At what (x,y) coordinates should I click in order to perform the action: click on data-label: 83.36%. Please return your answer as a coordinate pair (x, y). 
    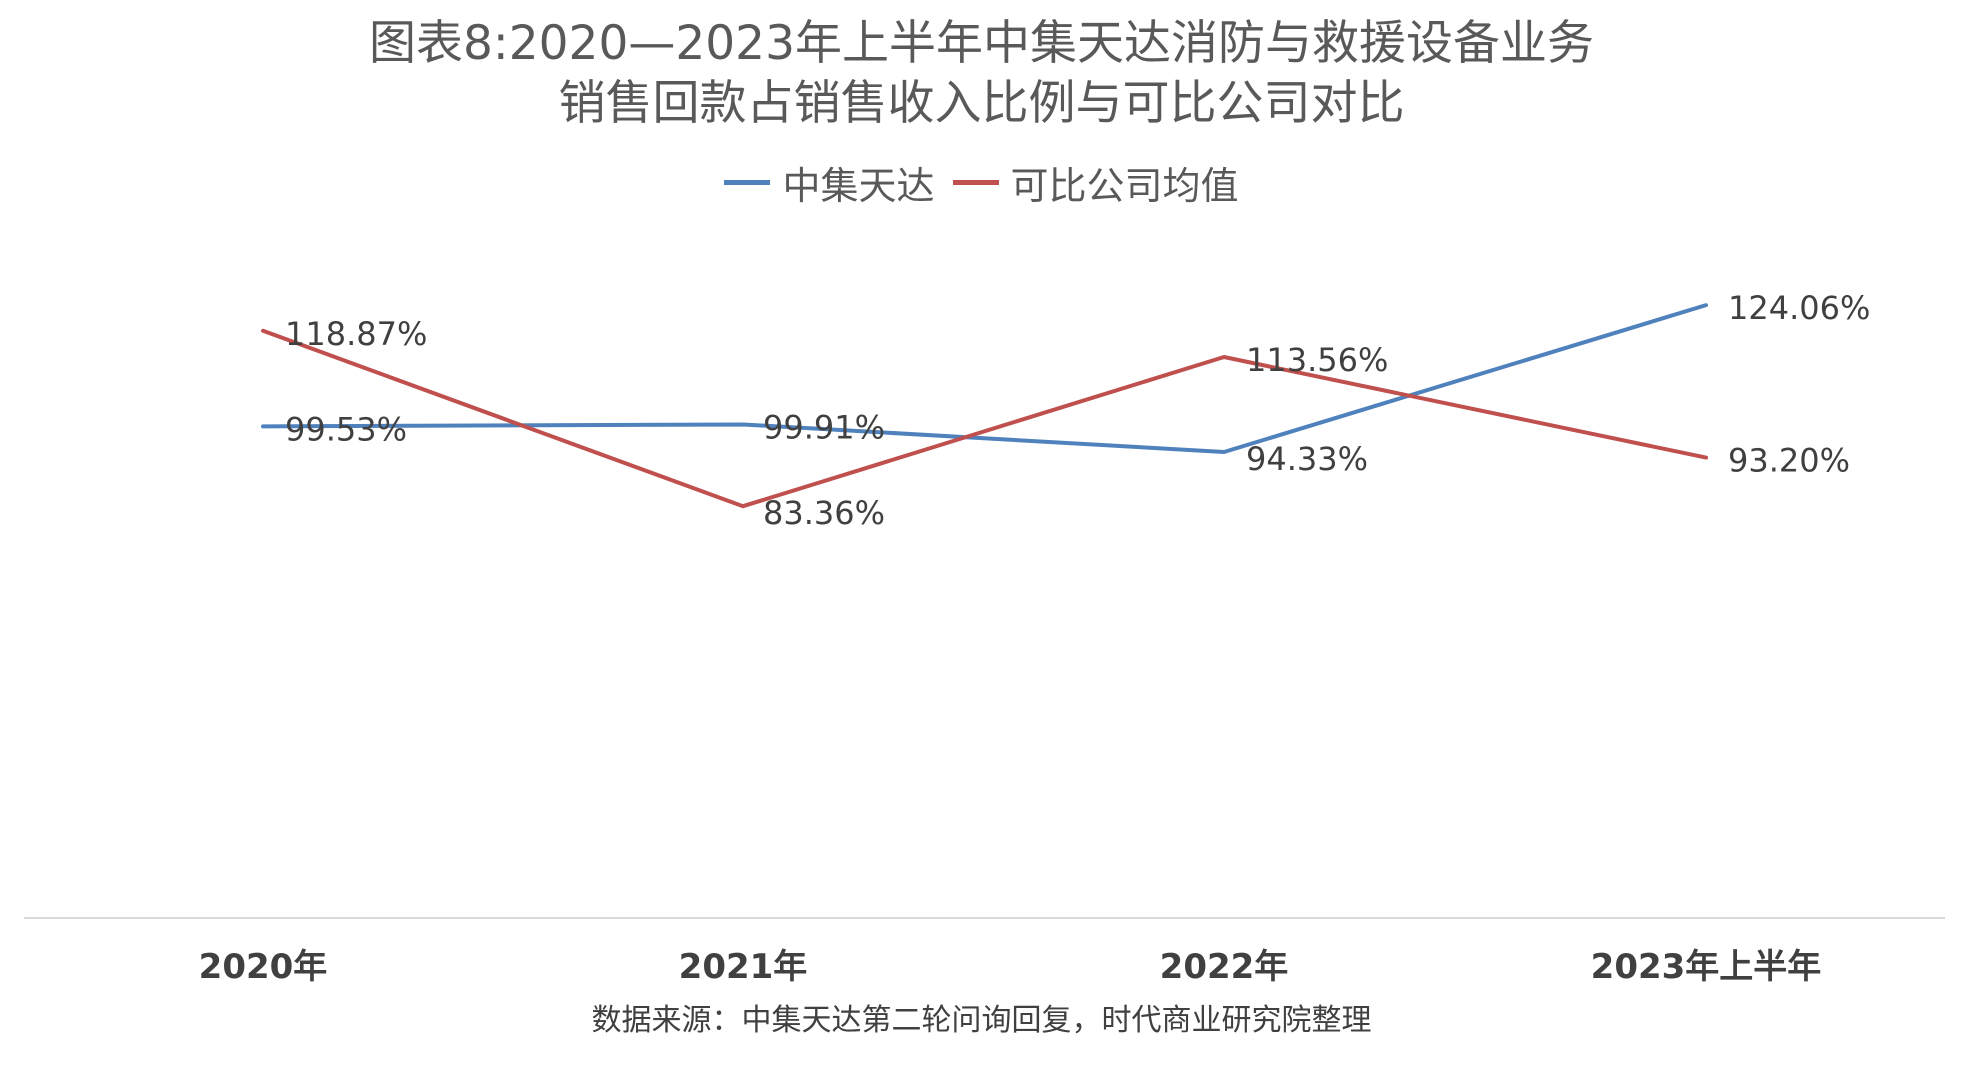
    Looking at the image, I should click on (824, 513).